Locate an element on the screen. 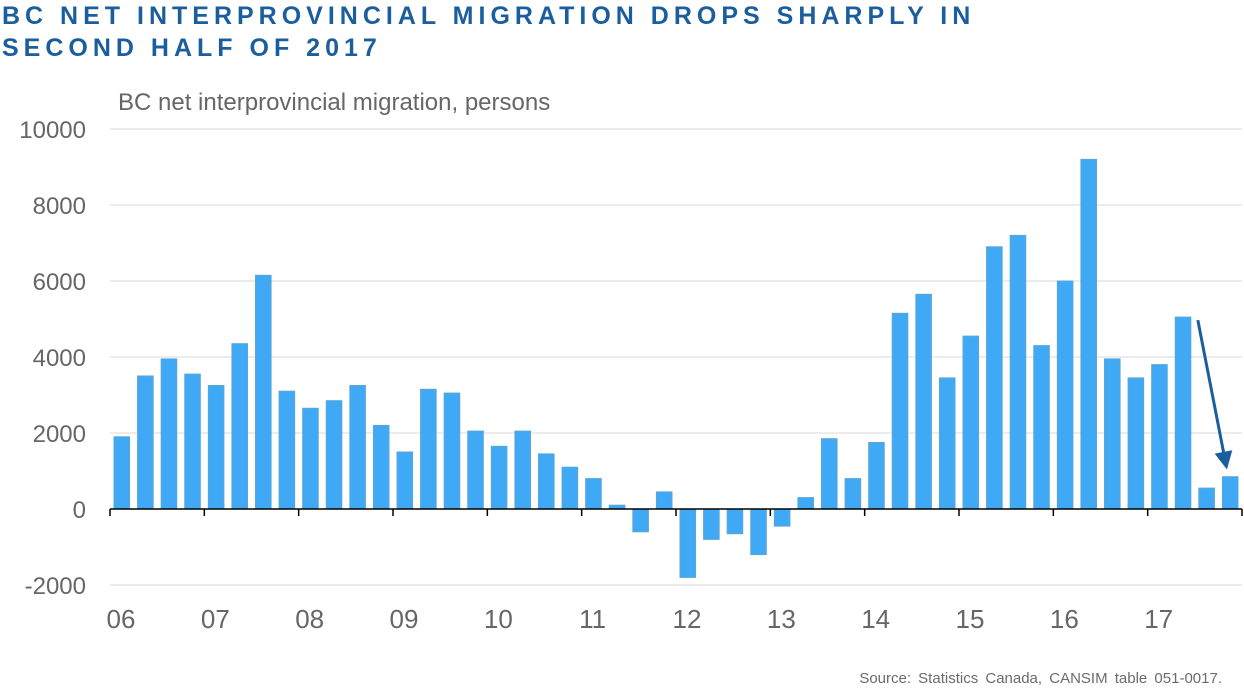  y-tick-label: 8000 is located at coordinates (59, 206).